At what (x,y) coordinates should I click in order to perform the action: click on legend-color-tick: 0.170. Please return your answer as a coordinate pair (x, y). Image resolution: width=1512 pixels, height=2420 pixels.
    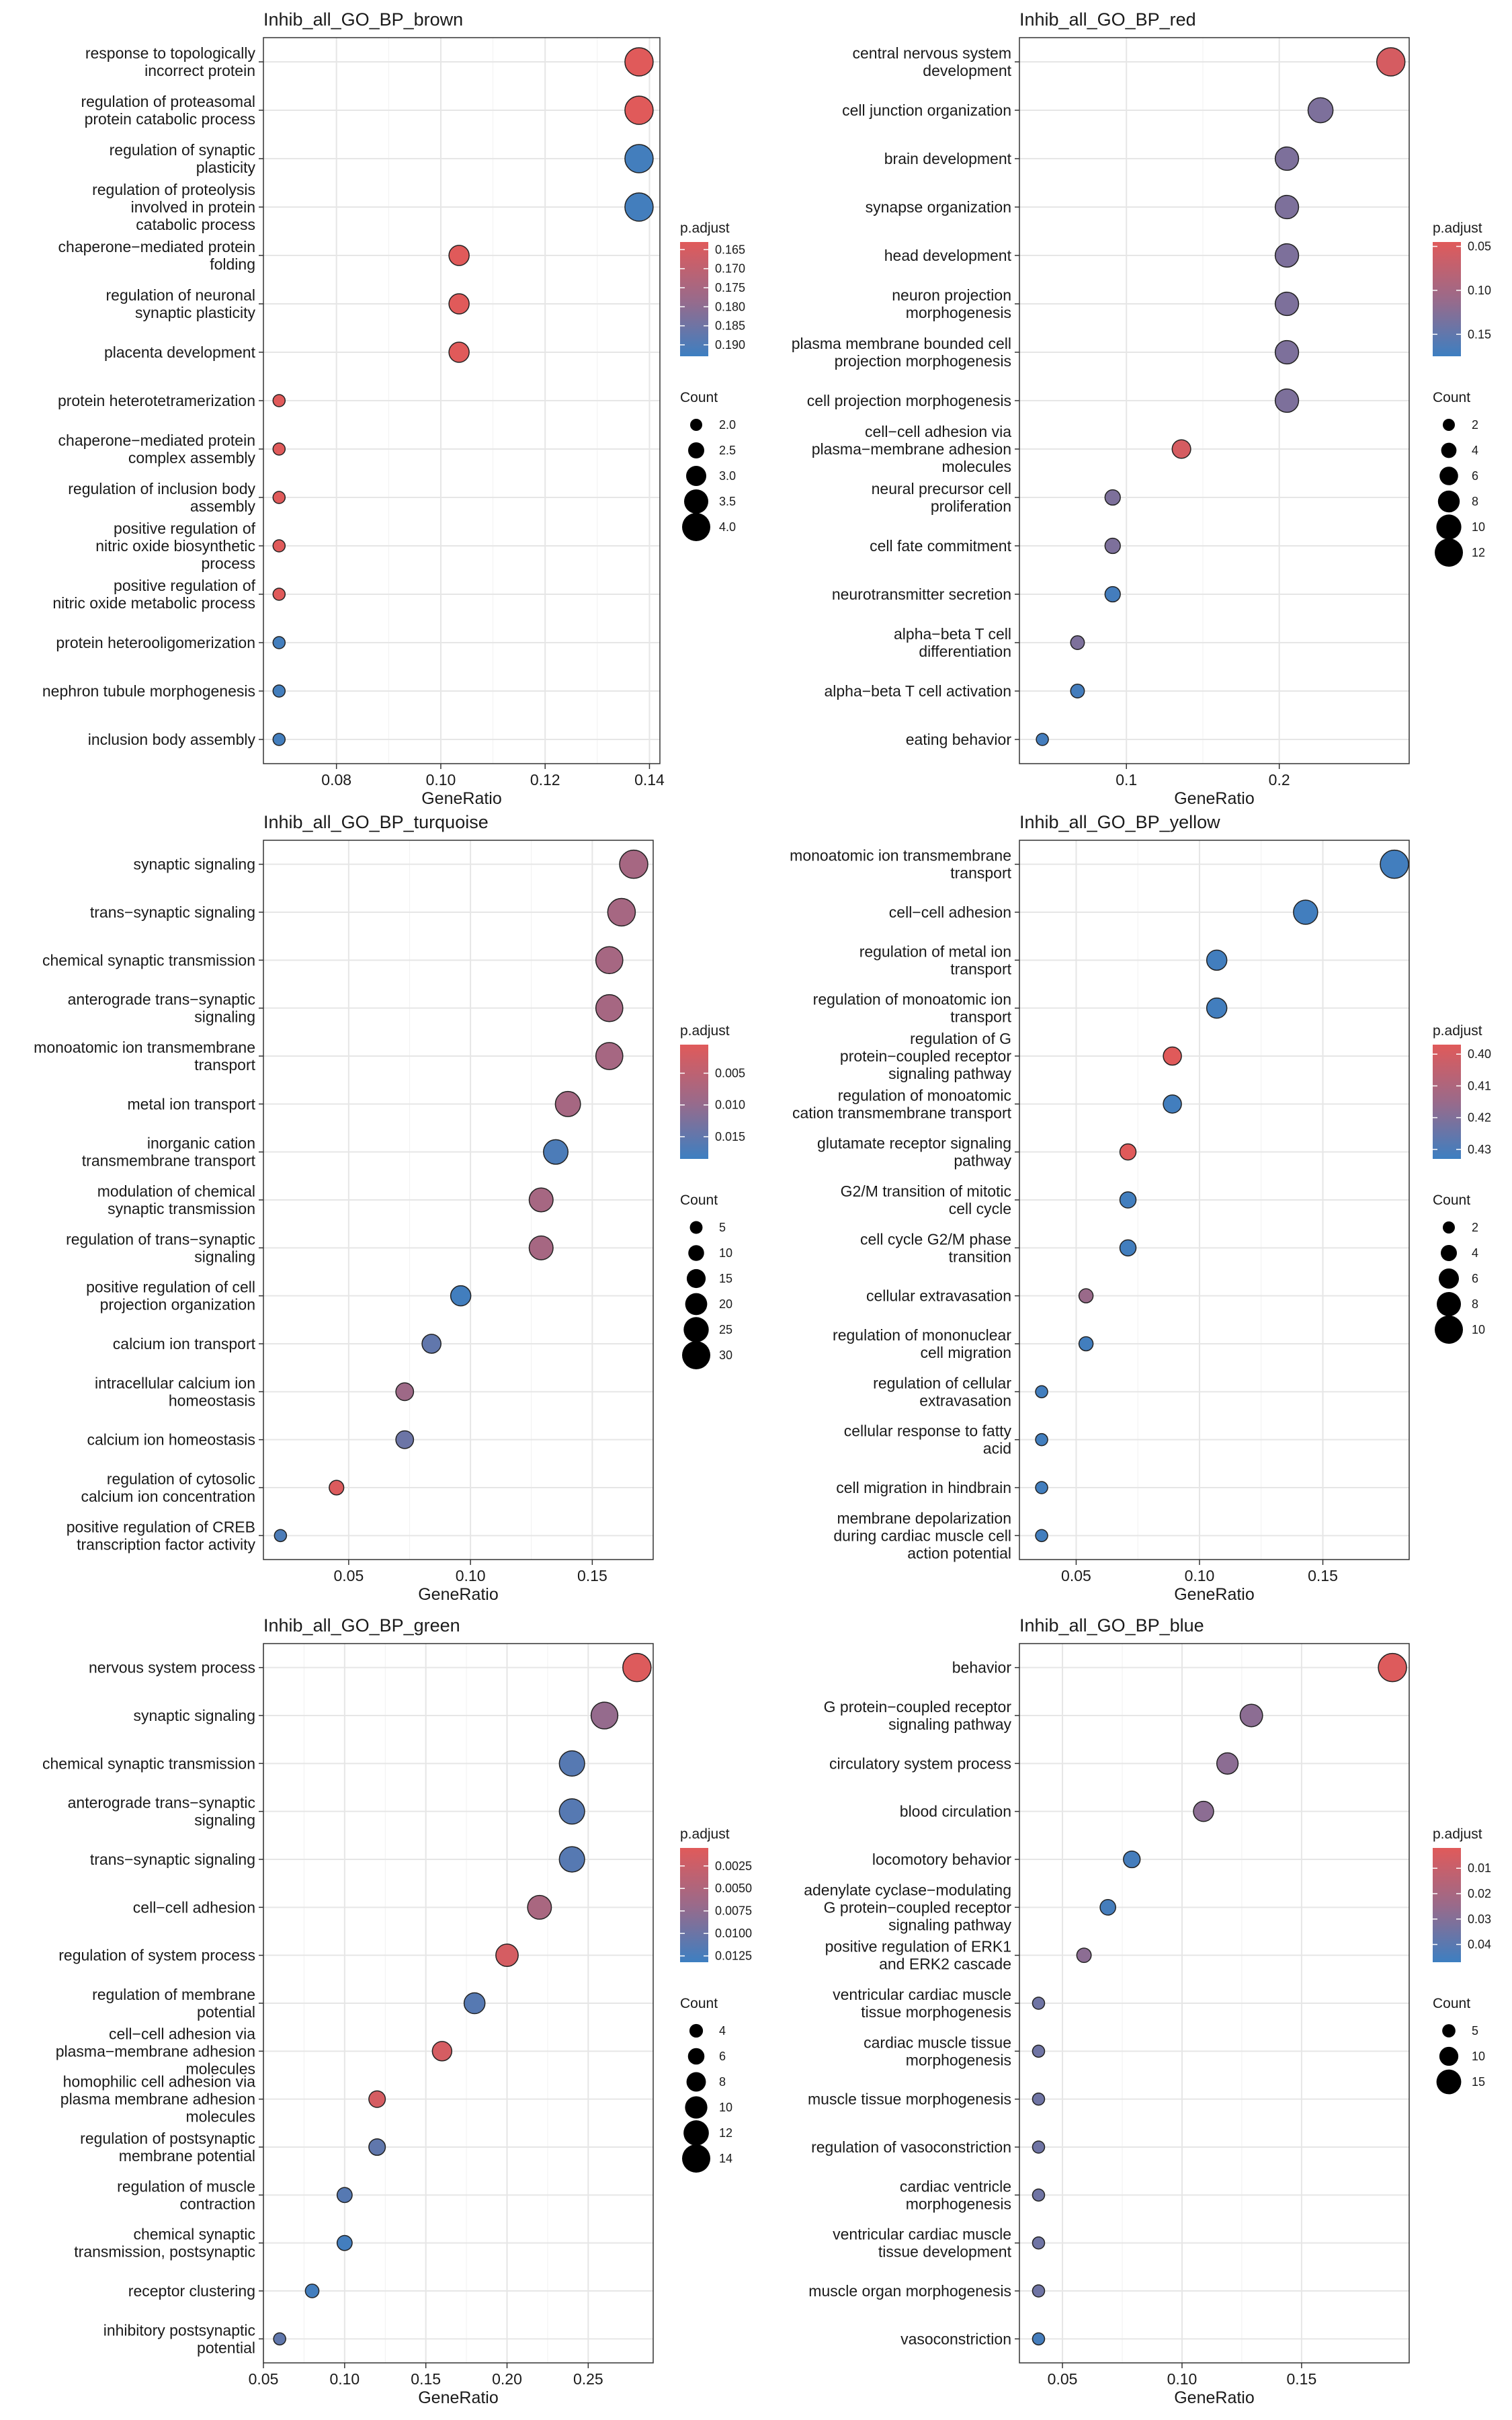
    Looking at the image, I should click on (730, 269).